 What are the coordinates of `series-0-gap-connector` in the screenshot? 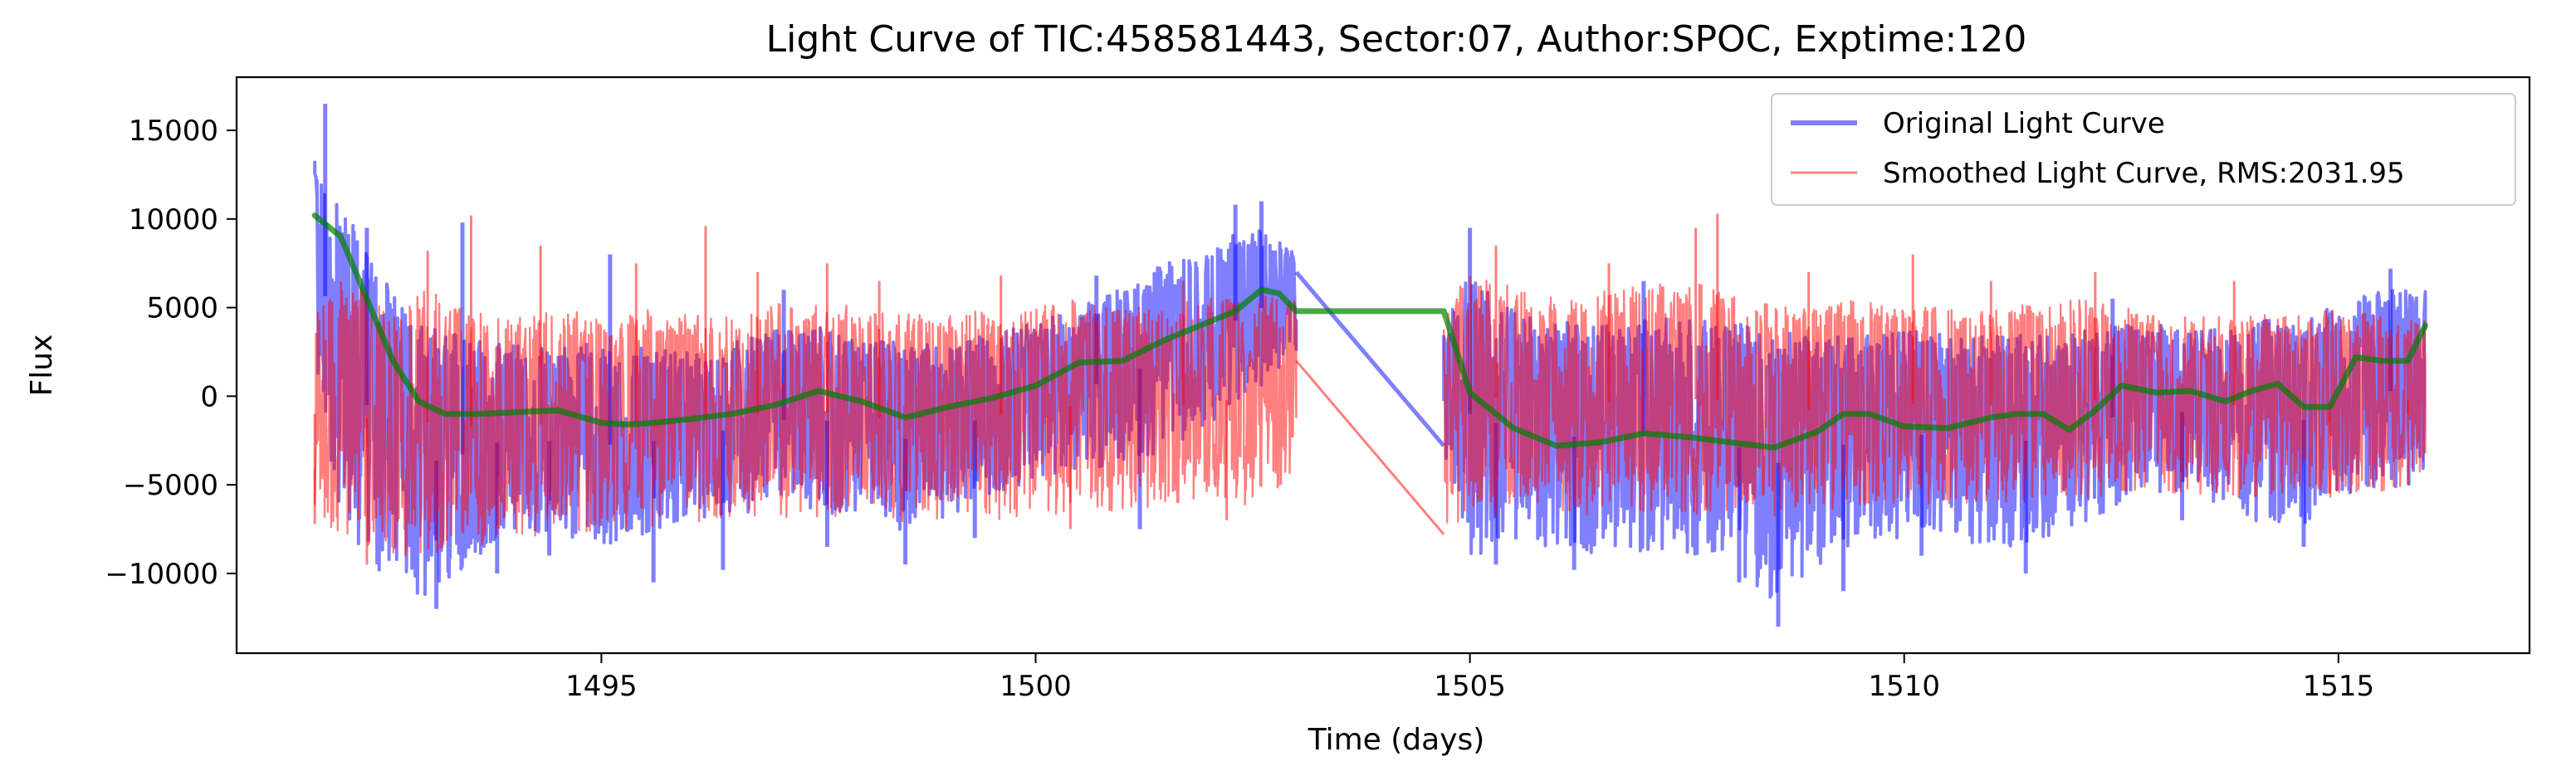 It's located at (1370, 359).